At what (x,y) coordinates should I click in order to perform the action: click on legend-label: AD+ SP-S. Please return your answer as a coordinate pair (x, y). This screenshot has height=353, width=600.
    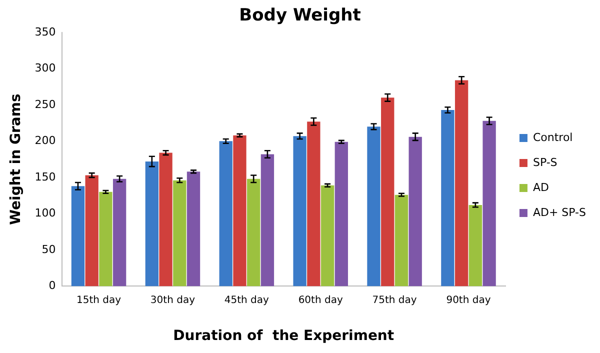
    Looking at the image, I should click on (559, 212).